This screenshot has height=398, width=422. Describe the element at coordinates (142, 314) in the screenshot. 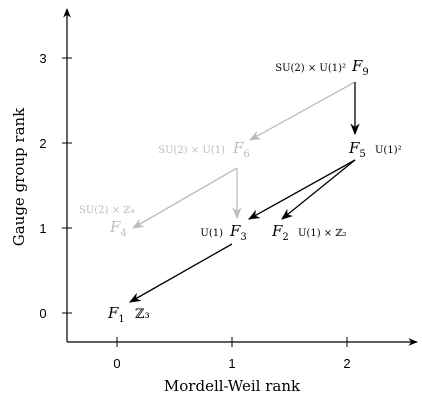

I see `node-f1-group: ℤ₃` at that location.